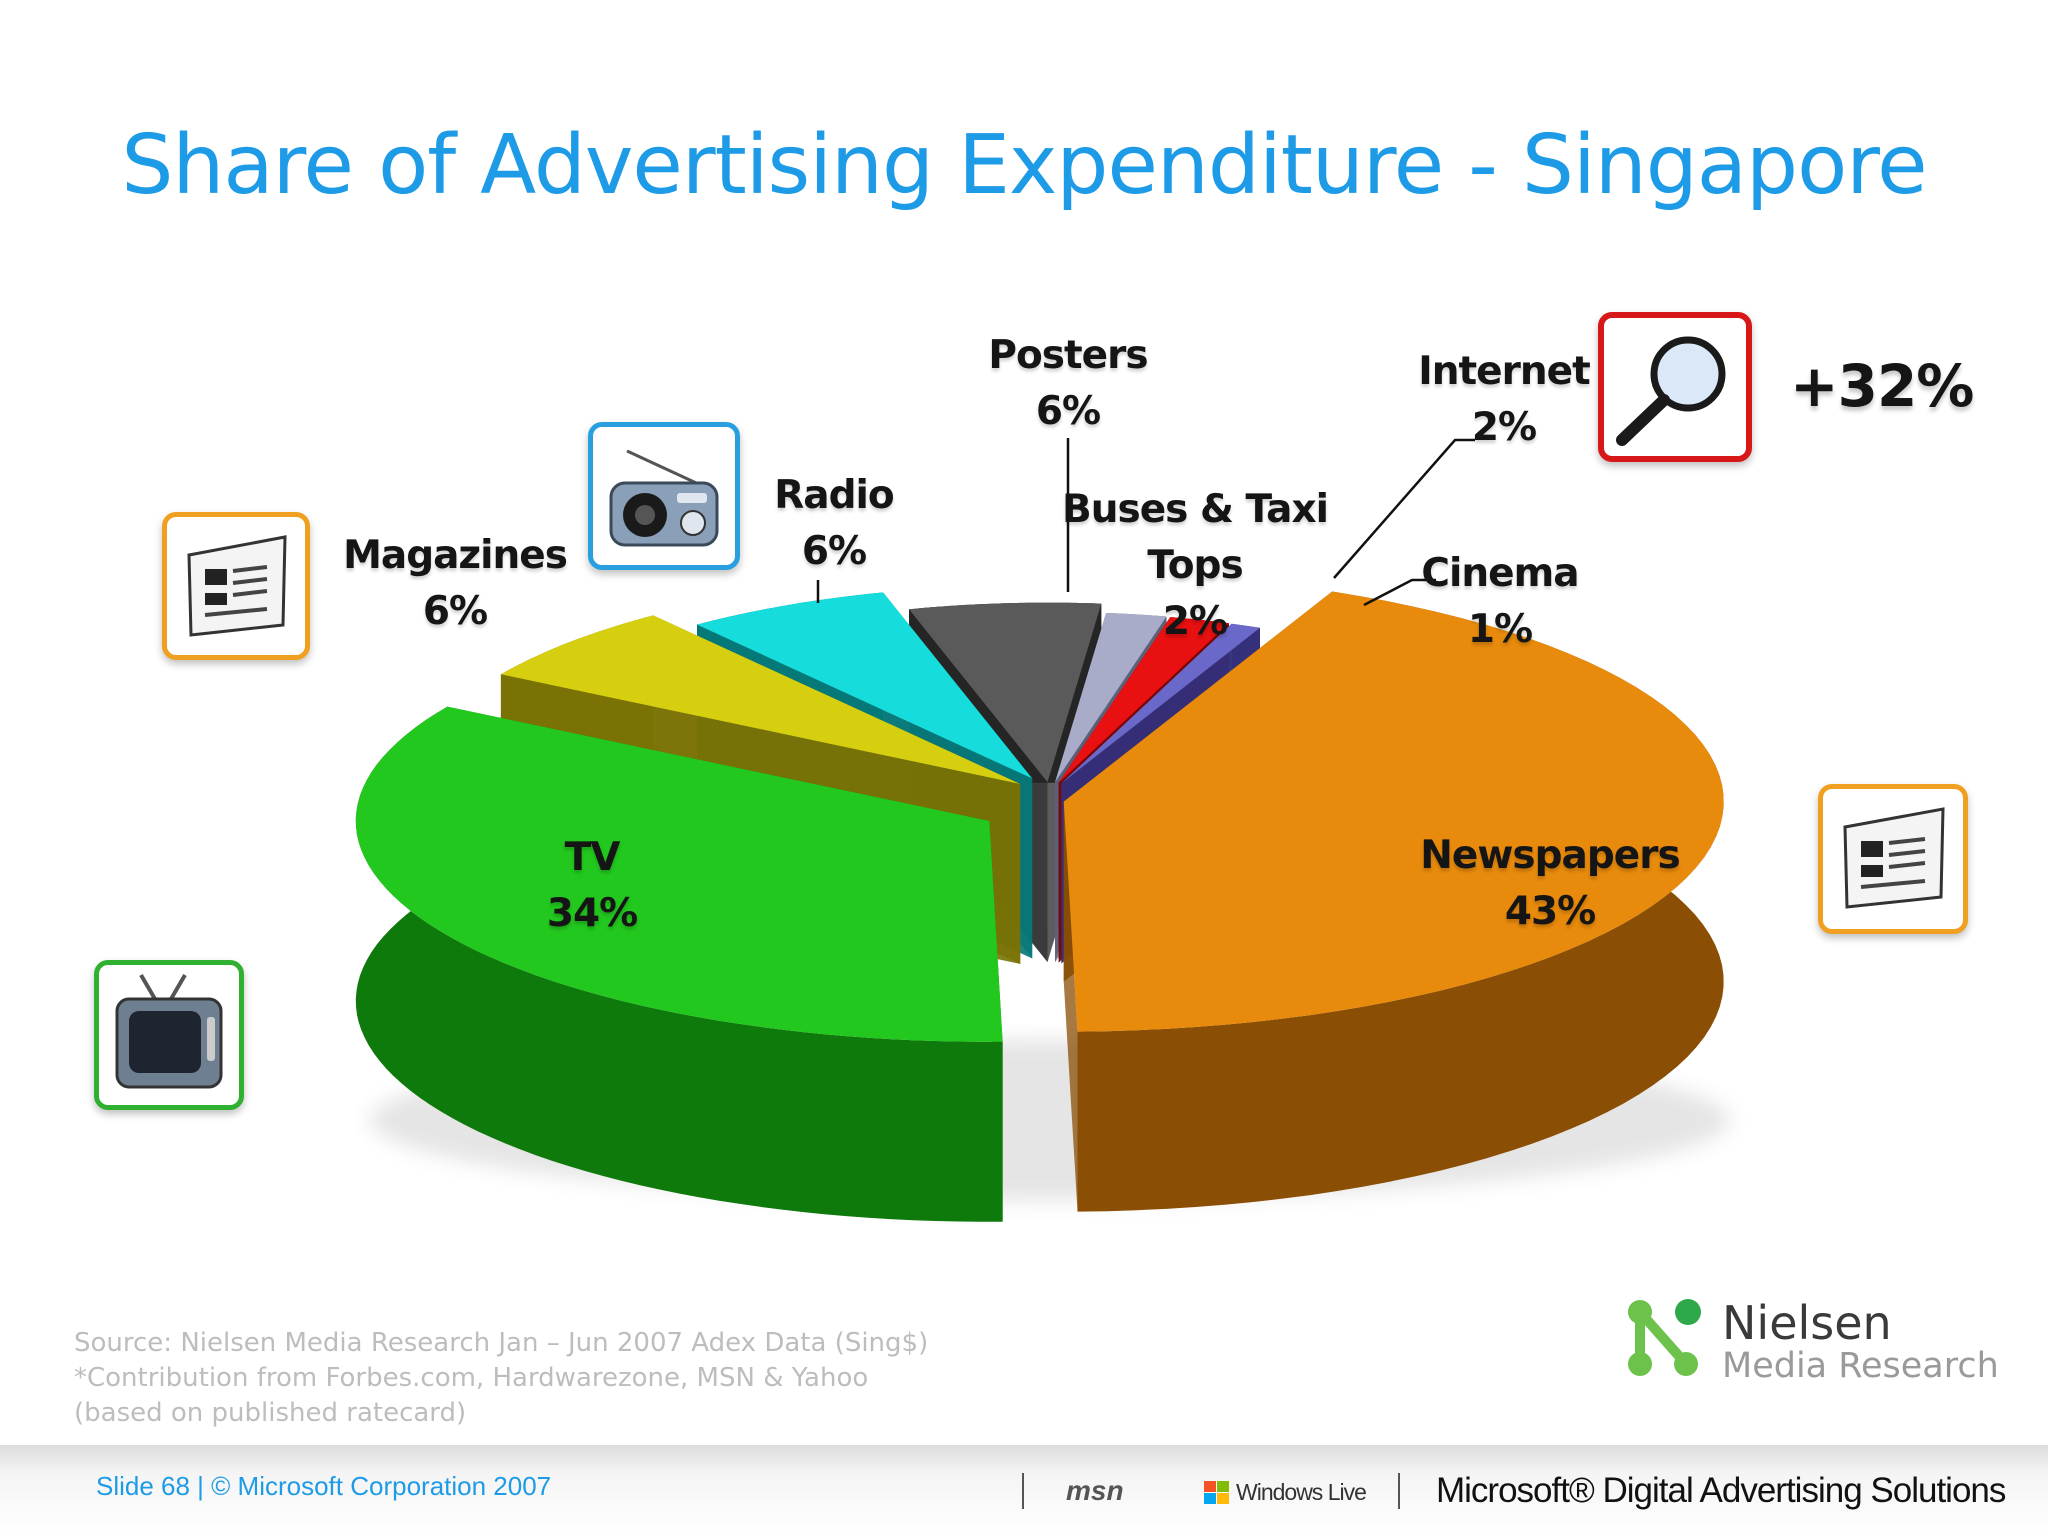  I want to click on label-magazines-value: 6%, so click(455, 611).